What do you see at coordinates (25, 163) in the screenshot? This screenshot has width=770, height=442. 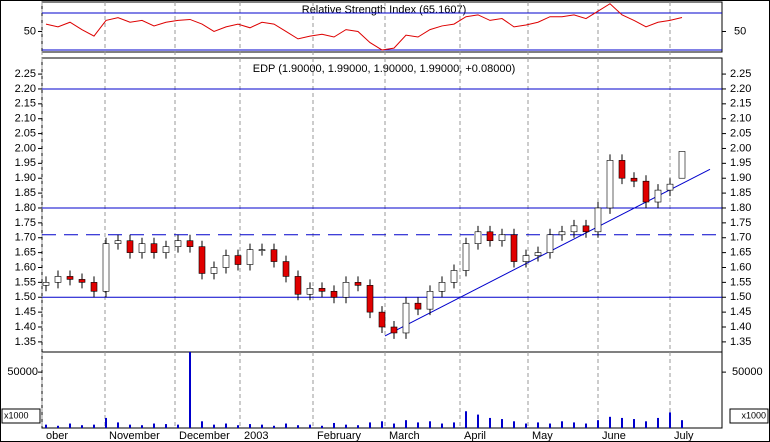 I see `y-tick-label: 1.95` at bounding box center [25, 163].